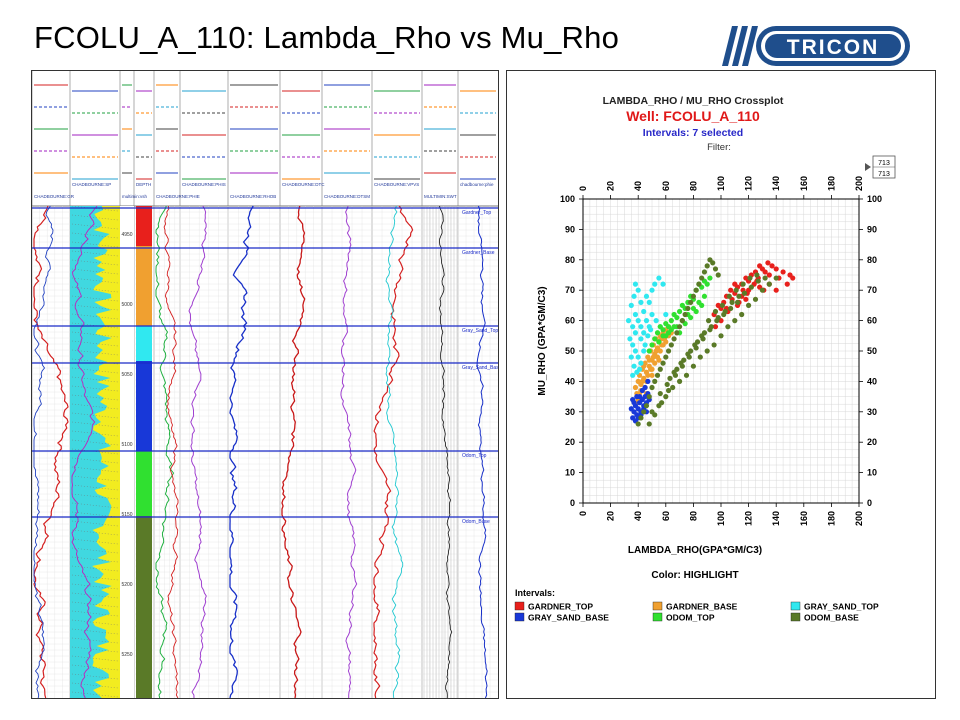 This screenshot has width=960, height=720. I want to click on zone-box: 713 713, so click(880, 167).